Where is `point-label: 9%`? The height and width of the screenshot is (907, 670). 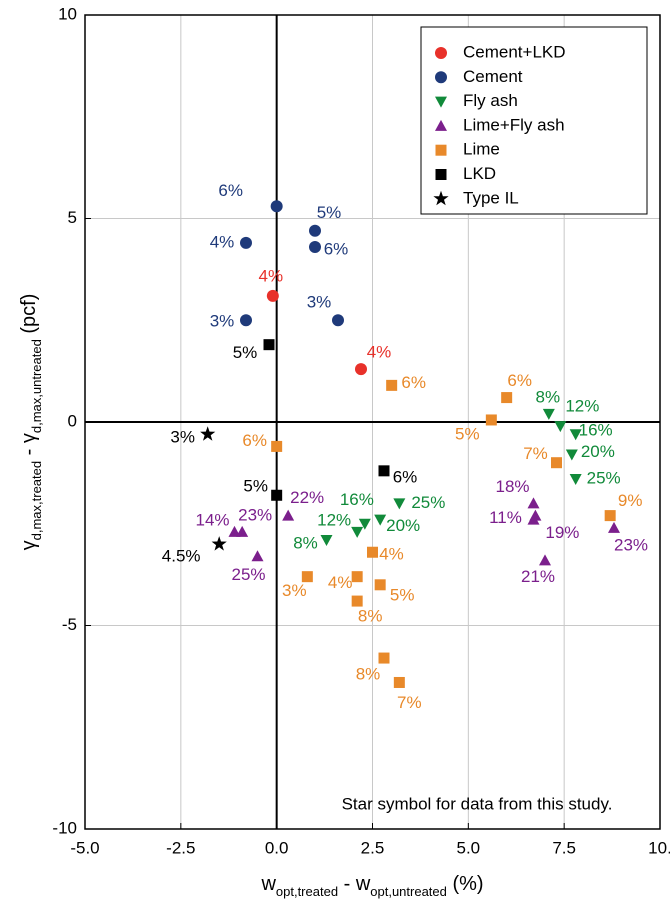 point-label: 9% is located at coordinates (630, 500).